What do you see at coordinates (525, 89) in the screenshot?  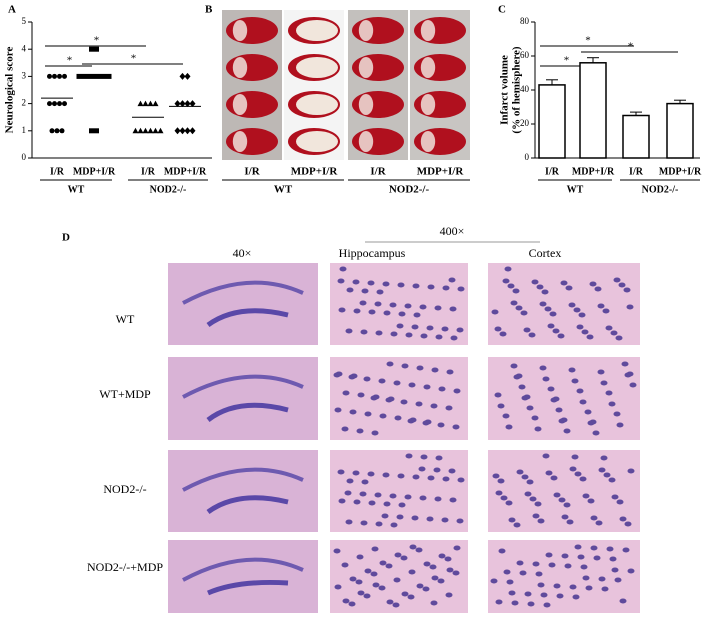 I see `y-tick-label: 40` at bounding box center [525, 89].